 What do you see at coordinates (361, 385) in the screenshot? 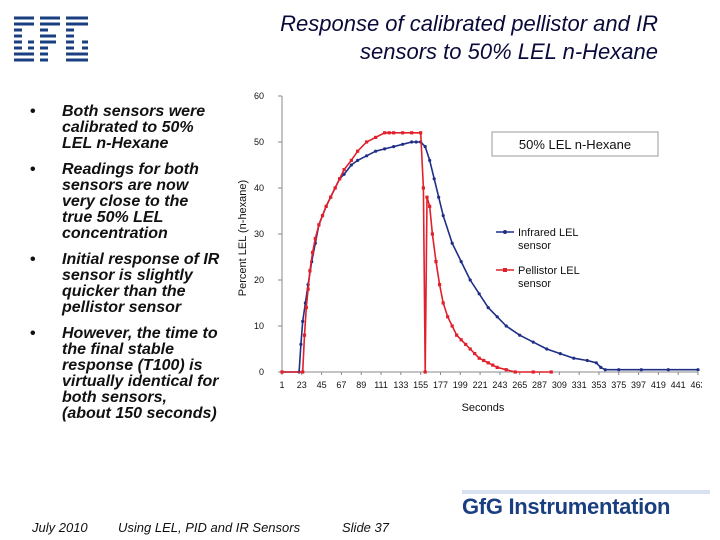
I see `x-tick-label: 89` at bounding box center [361, 385].